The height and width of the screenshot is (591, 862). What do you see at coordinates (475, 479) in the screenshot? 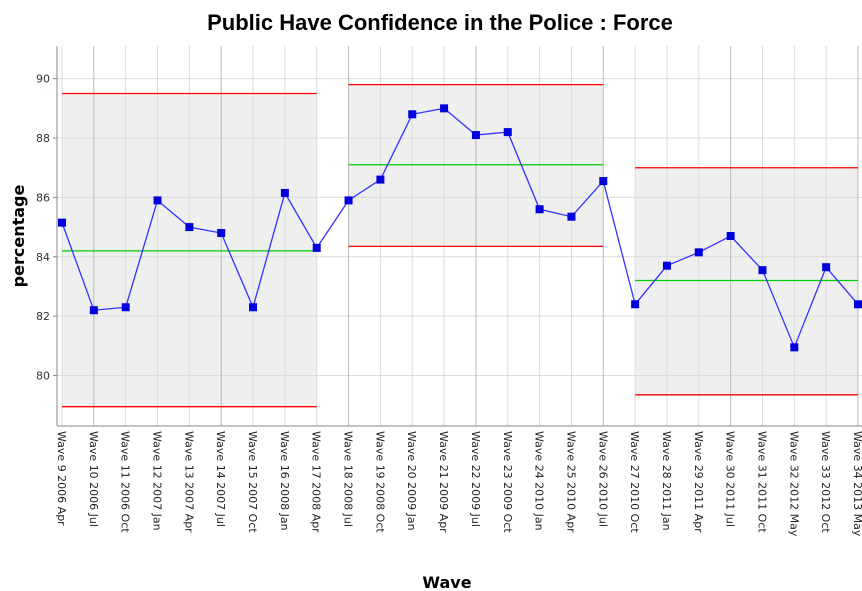
I see `x-tick-label: Wave 22 2009 Jul` at bounding box center [475, 479].